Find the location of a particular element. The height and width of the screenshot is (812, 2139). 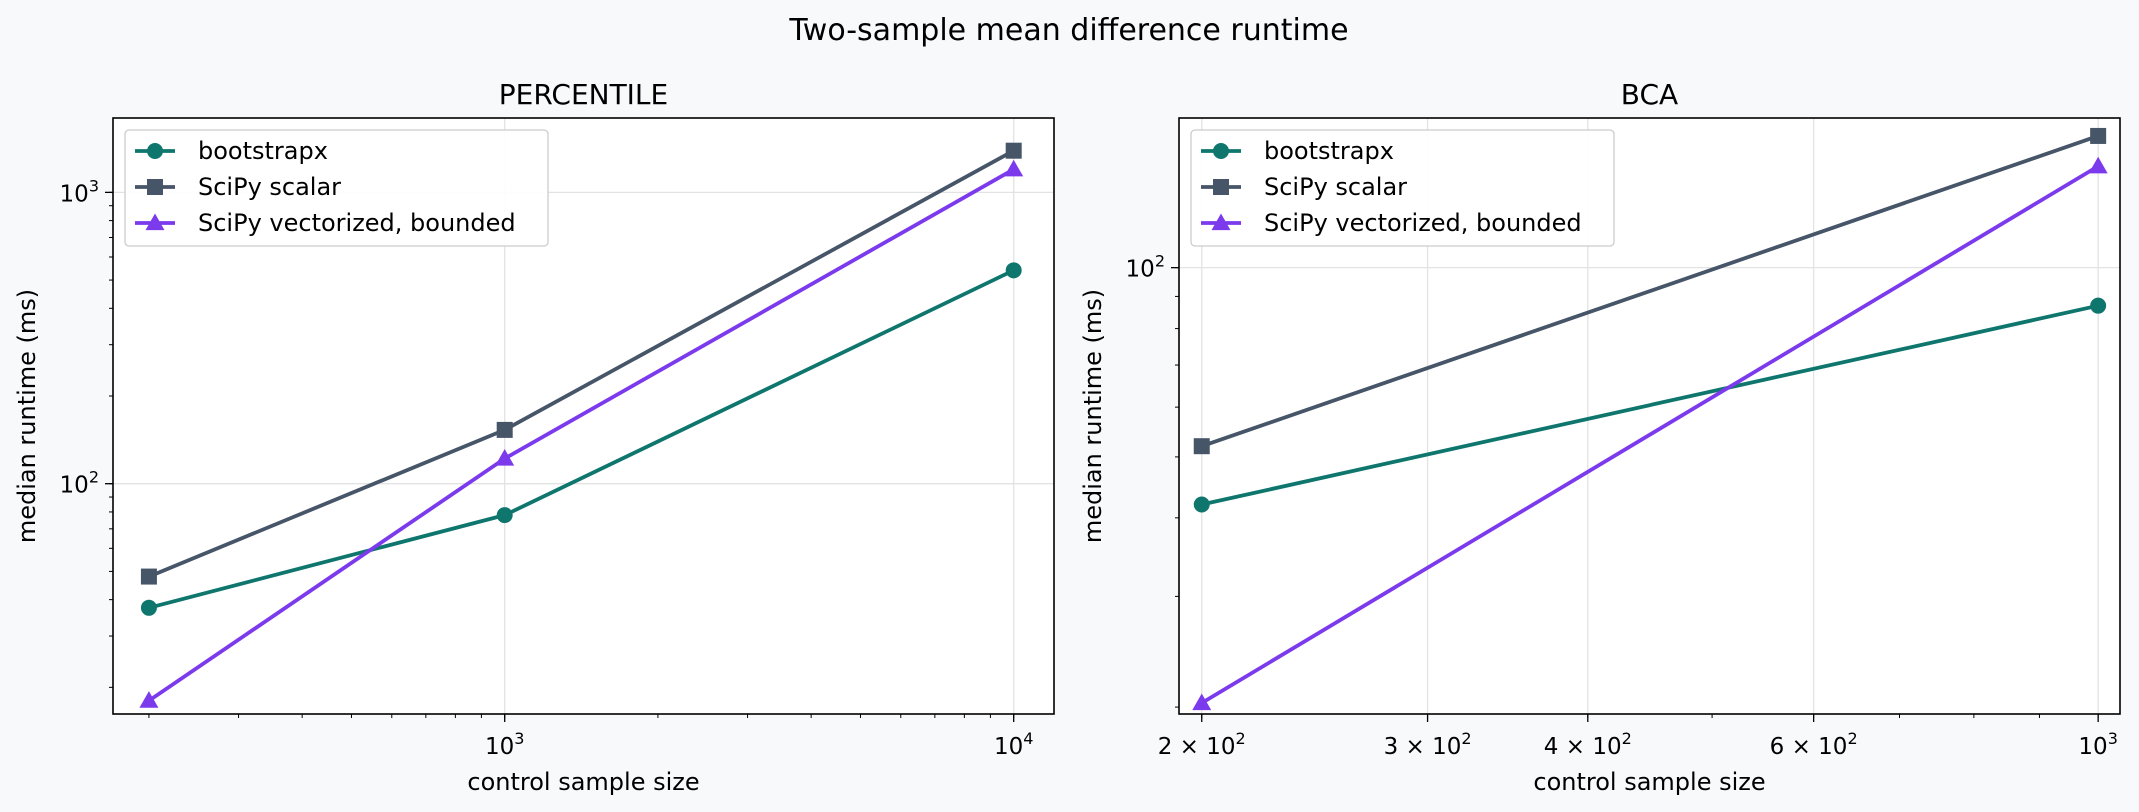

series-line is located at coordinates (1650, 405).